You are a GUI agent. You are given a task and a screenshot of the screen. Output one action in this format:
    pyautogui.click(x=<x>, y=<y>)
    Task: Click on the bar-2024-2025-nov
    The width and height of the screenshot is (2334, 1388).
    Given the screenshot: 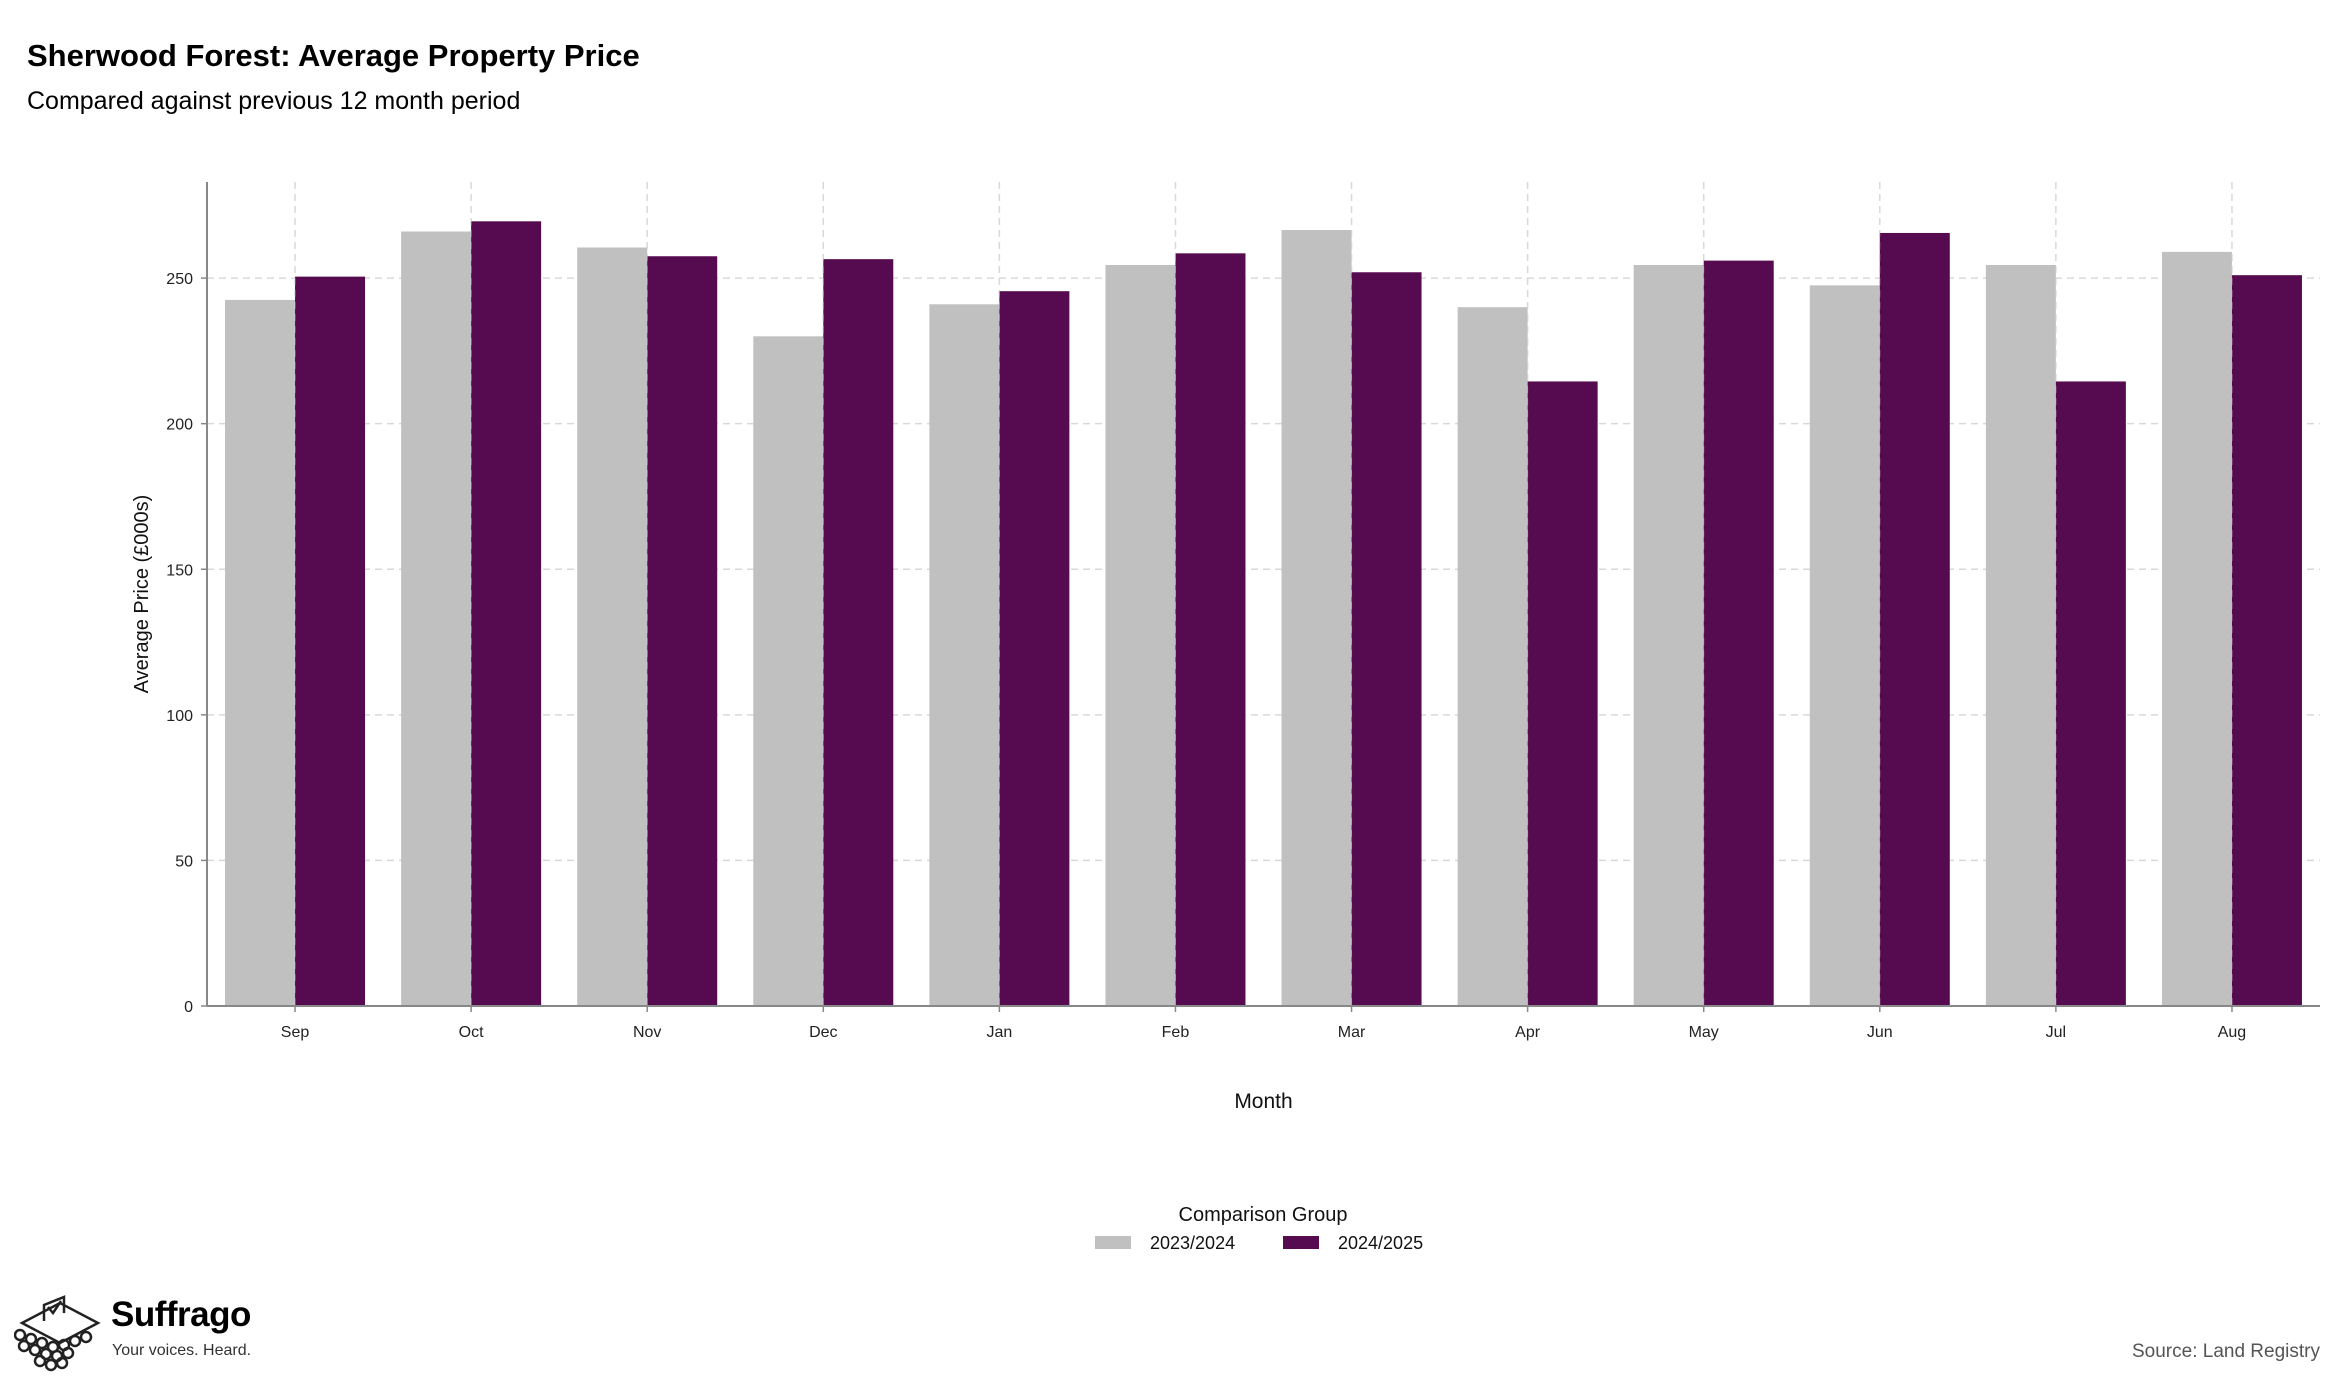 What is the action you would take?
    pyautogui.click(x=682, y=631)
    